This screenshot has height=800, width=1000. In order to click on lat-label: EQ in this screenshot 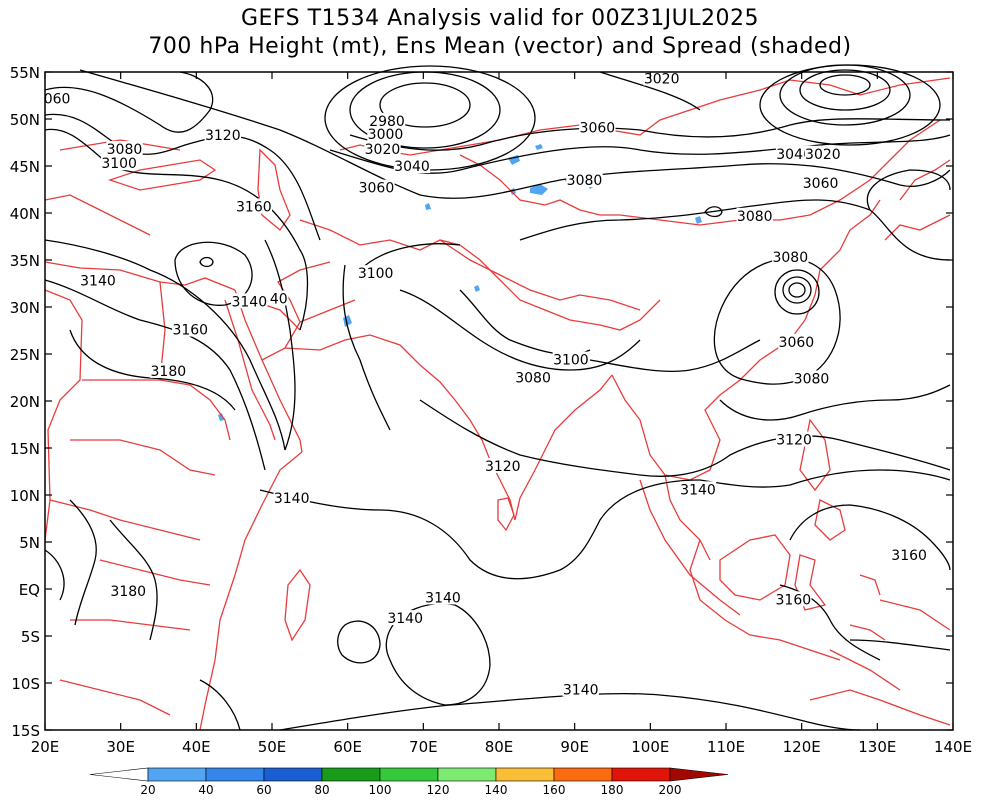, I will do `click(29, 590)`.